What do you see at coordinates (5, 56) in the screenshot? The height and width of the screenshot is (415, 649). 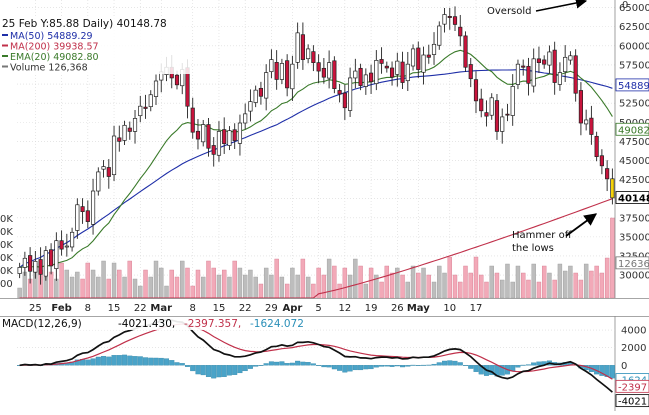 I see `legend-swatch` at bounding box center [5, 56].